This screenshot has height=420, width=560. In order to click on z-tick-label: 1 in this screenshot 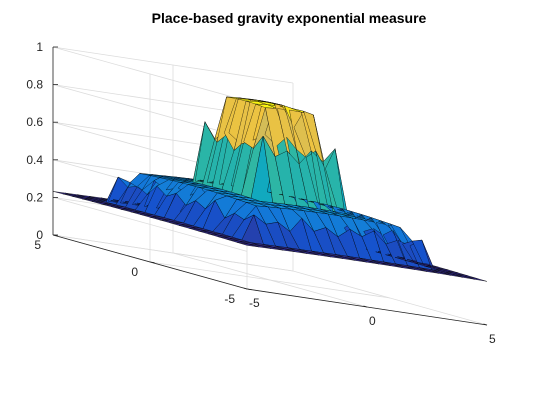, I will do `click(39, 47)`.